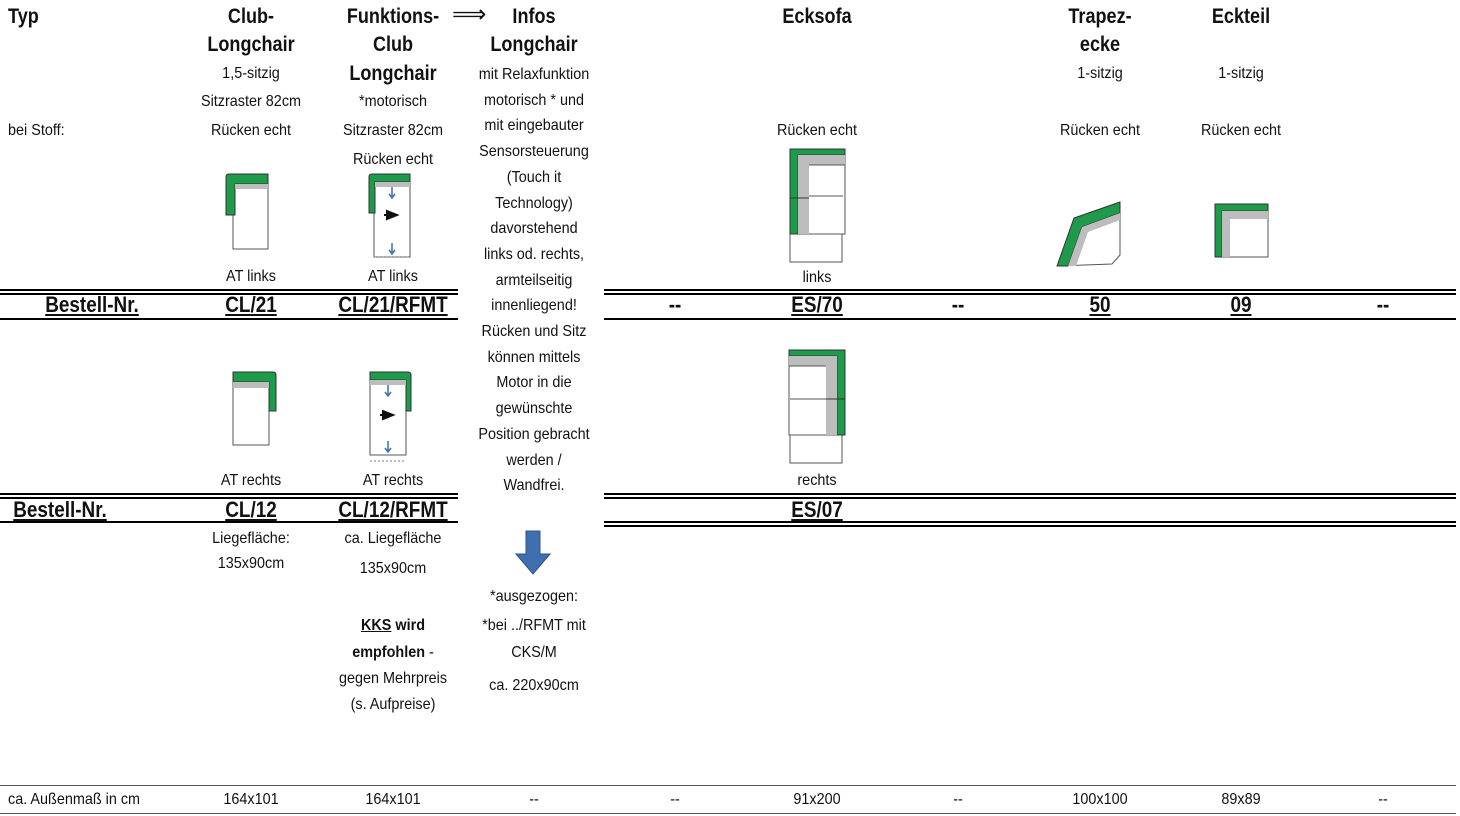  Describe the element at coordinates (251, 276) in the screenshot. I see `club-at-links: AT links` at that location.